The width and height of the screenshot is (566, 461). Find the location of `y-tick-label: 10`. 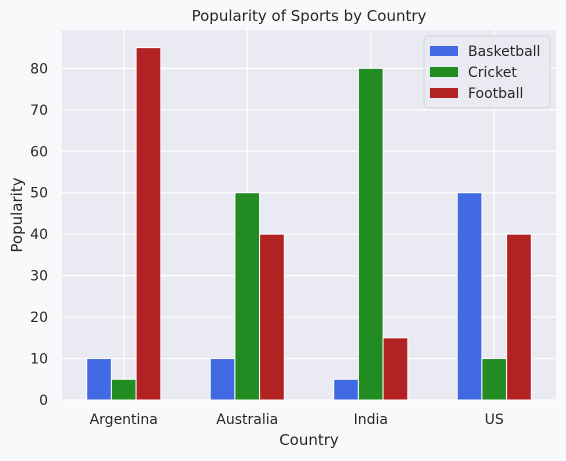

y-tick-label: 10 is located at coordinates (39, 360).